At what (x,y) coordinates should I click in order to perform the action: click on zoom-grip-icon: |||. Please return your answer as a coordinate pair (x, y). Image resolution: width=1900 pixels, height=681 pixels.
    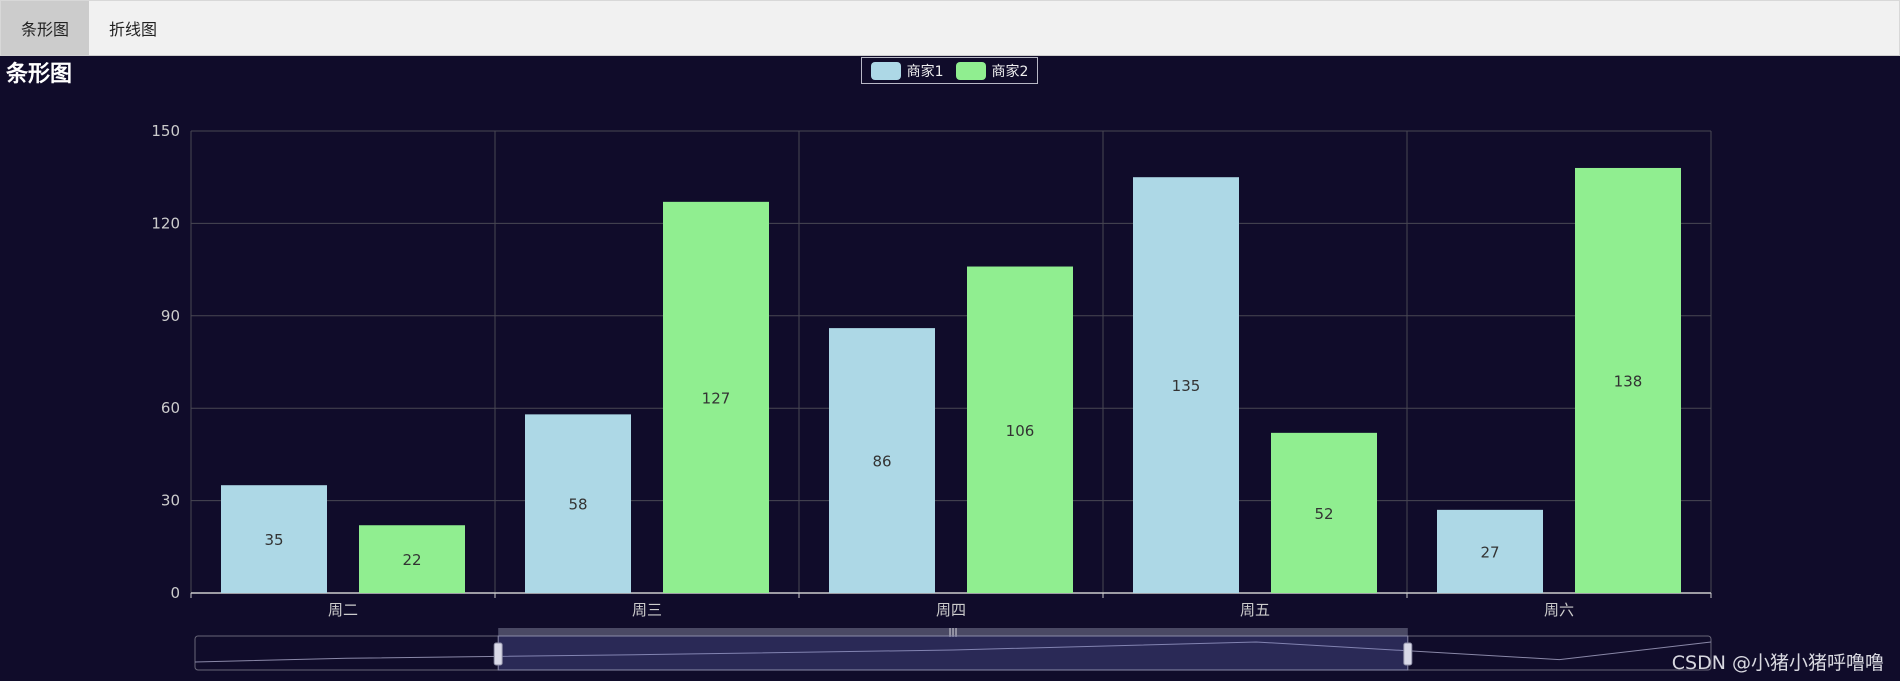
    Looking at the image, I should click on (952, 633).